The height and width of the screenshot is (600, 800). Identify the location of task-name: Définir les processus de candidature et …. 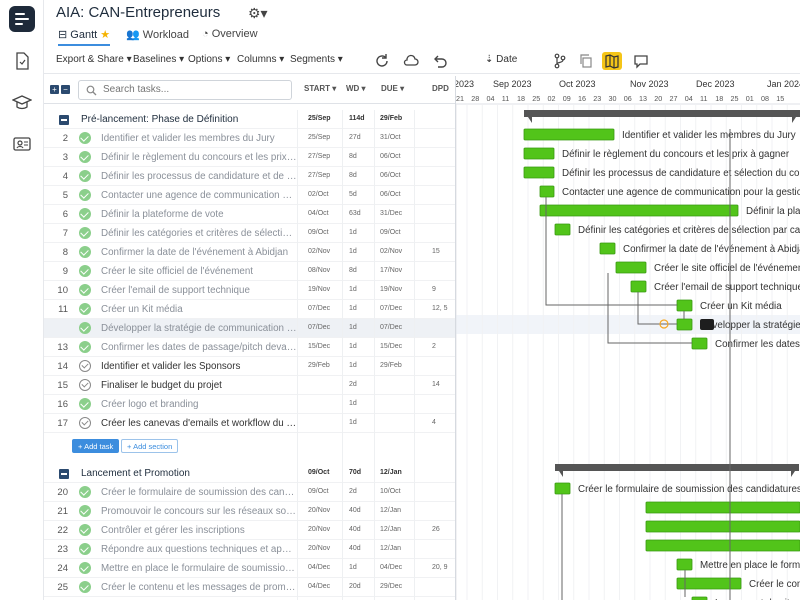
(199, 176).